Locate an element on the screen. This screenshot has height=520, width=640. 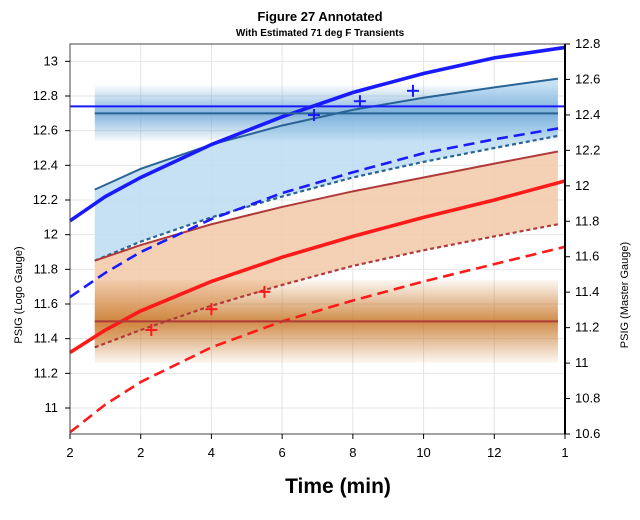
y-left-tick-label: 11.4 is located at coordinates (46, 338).